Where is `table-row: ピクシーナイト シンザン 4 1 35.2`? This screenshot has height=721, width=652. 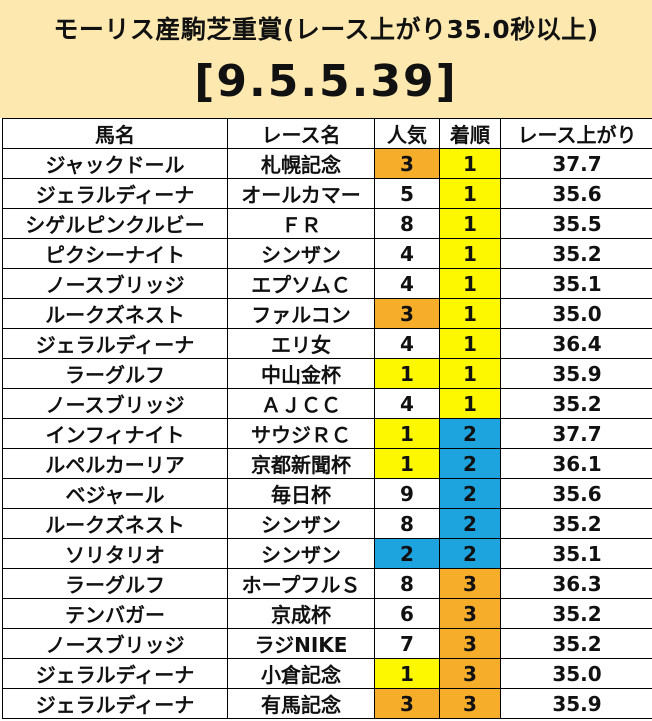 table-row: ピクシーナイト シンザン 4 1 35.2 is located at coordinates (327, 253).